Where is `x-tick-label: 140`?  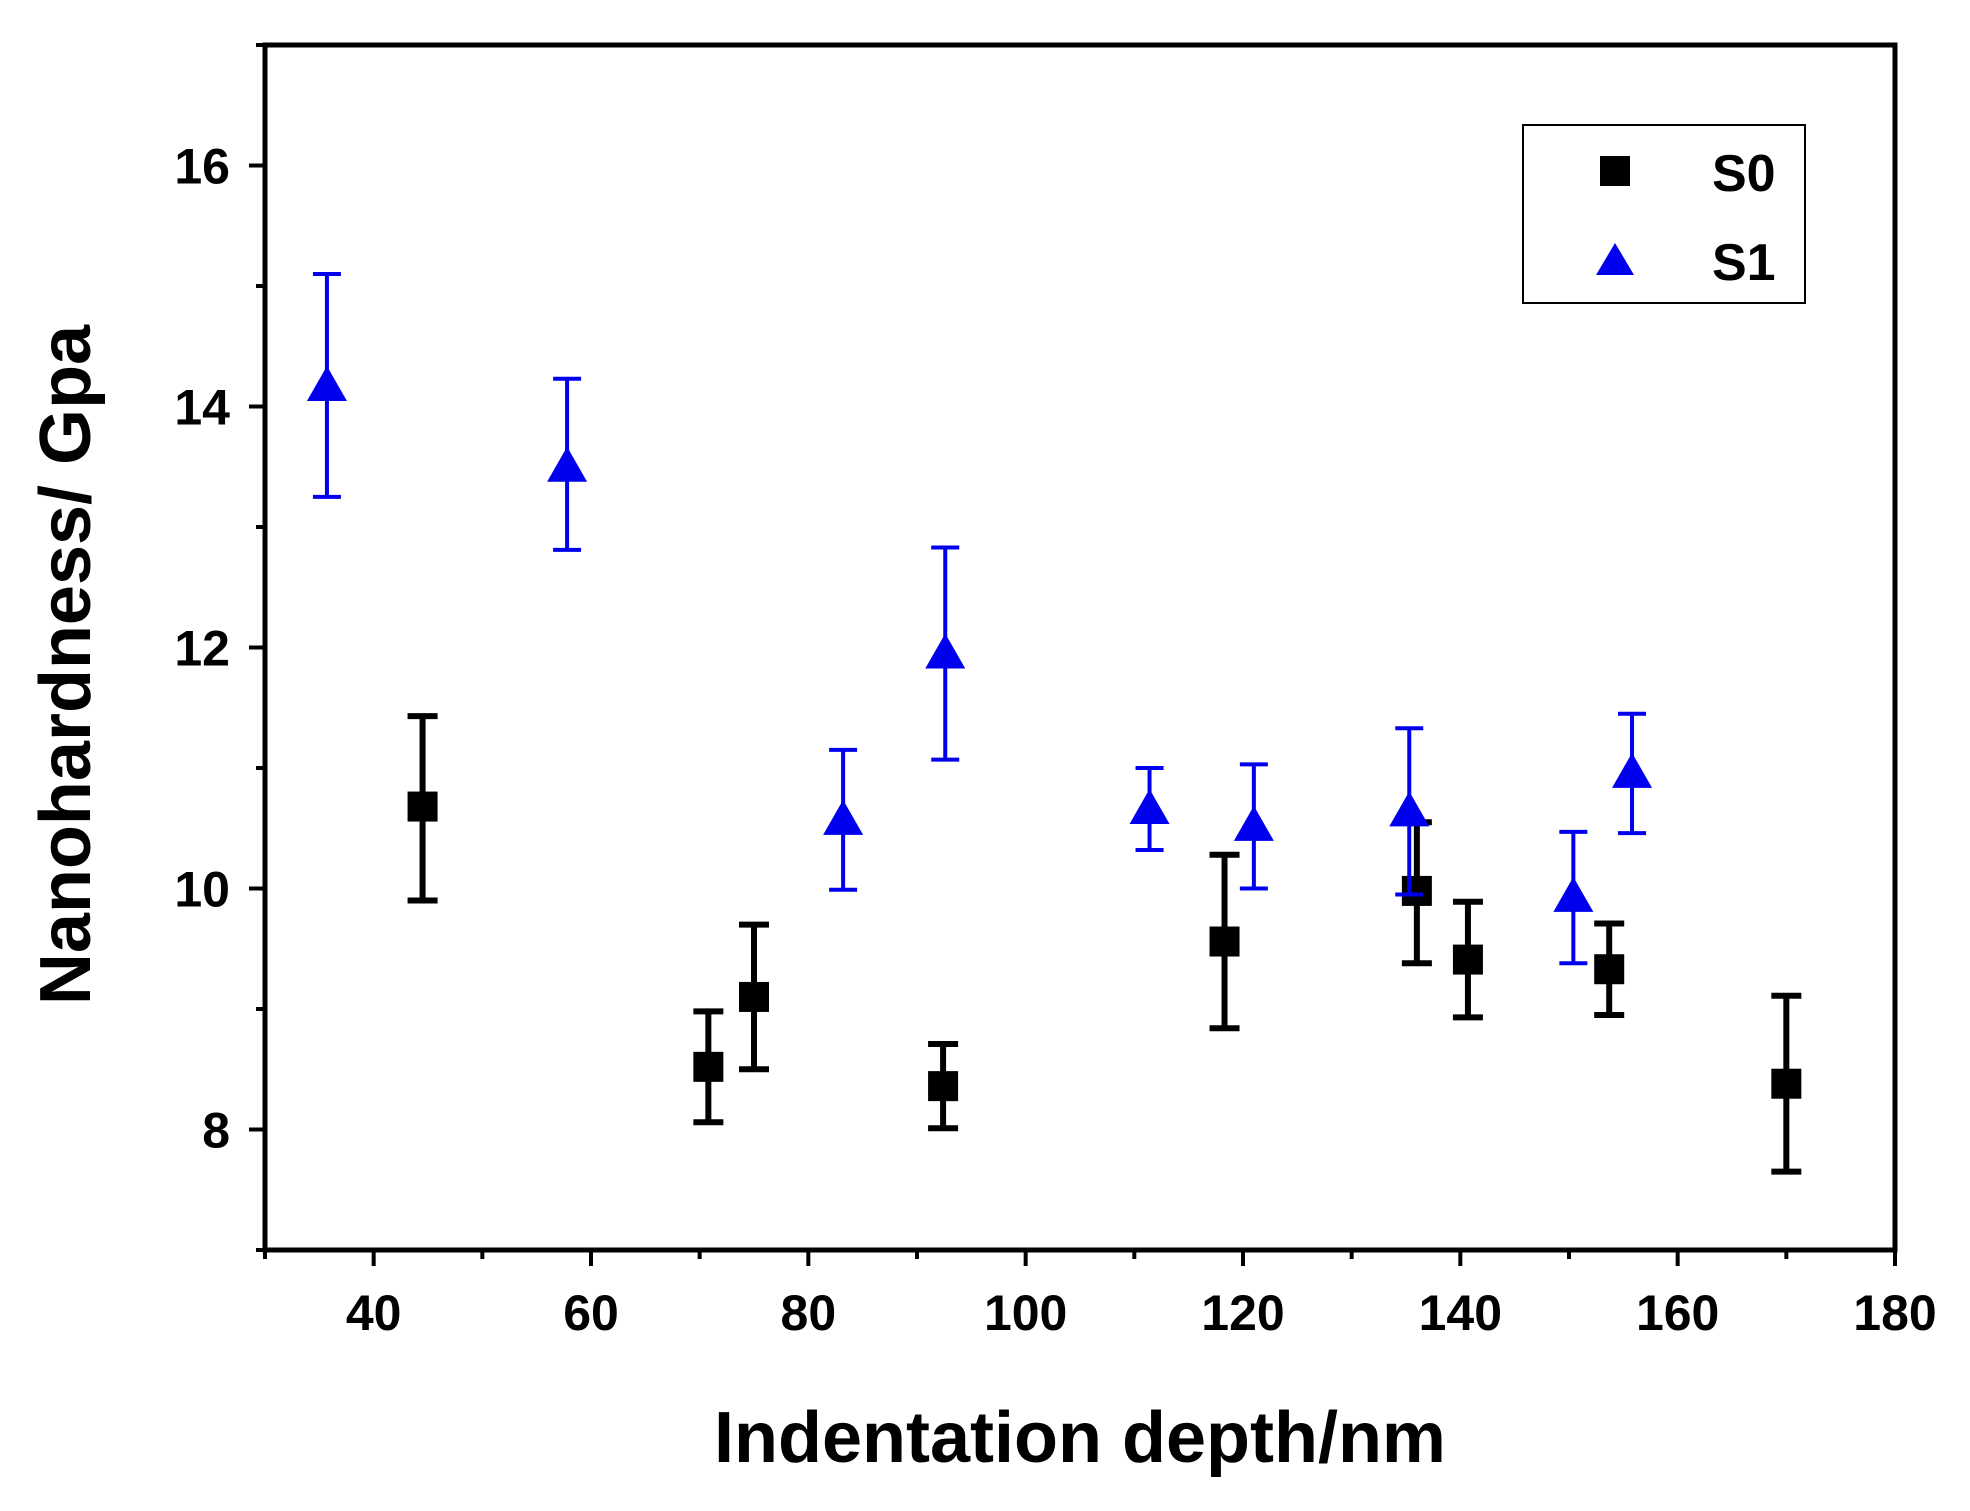 x-tick-label: 140 is located at coordinates (1460, 1313).